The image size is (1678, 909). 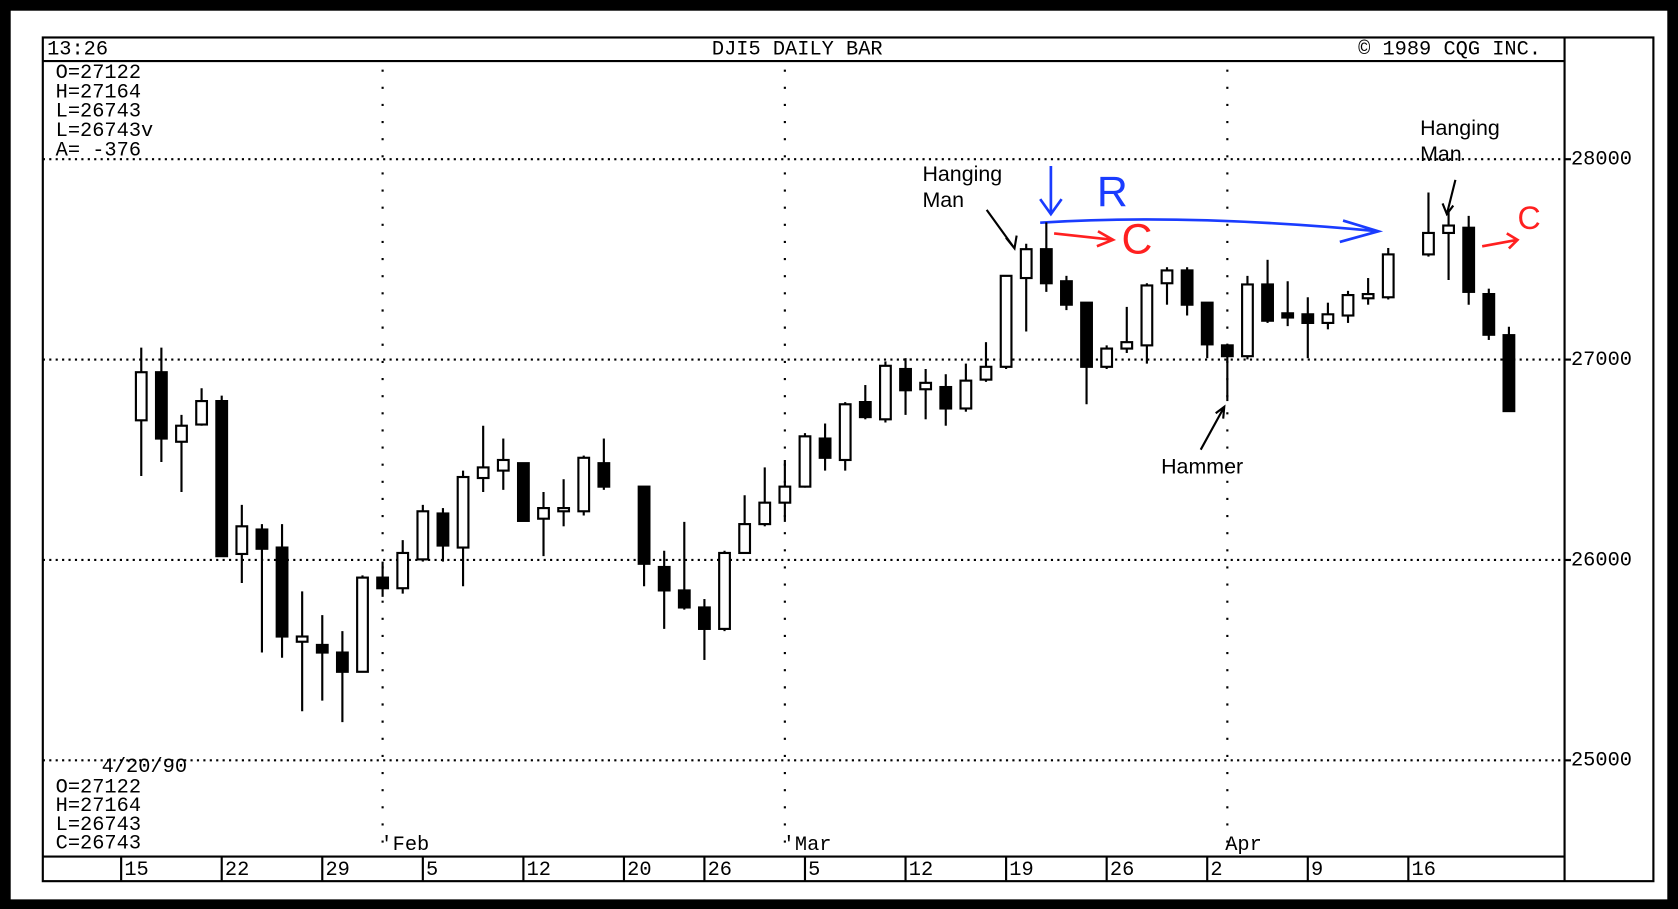 What do you see at coordinates (797, 50) in the screenshot?
I see `header-title: DJI5 DAILY BAR` at bounding box center [797, 50].